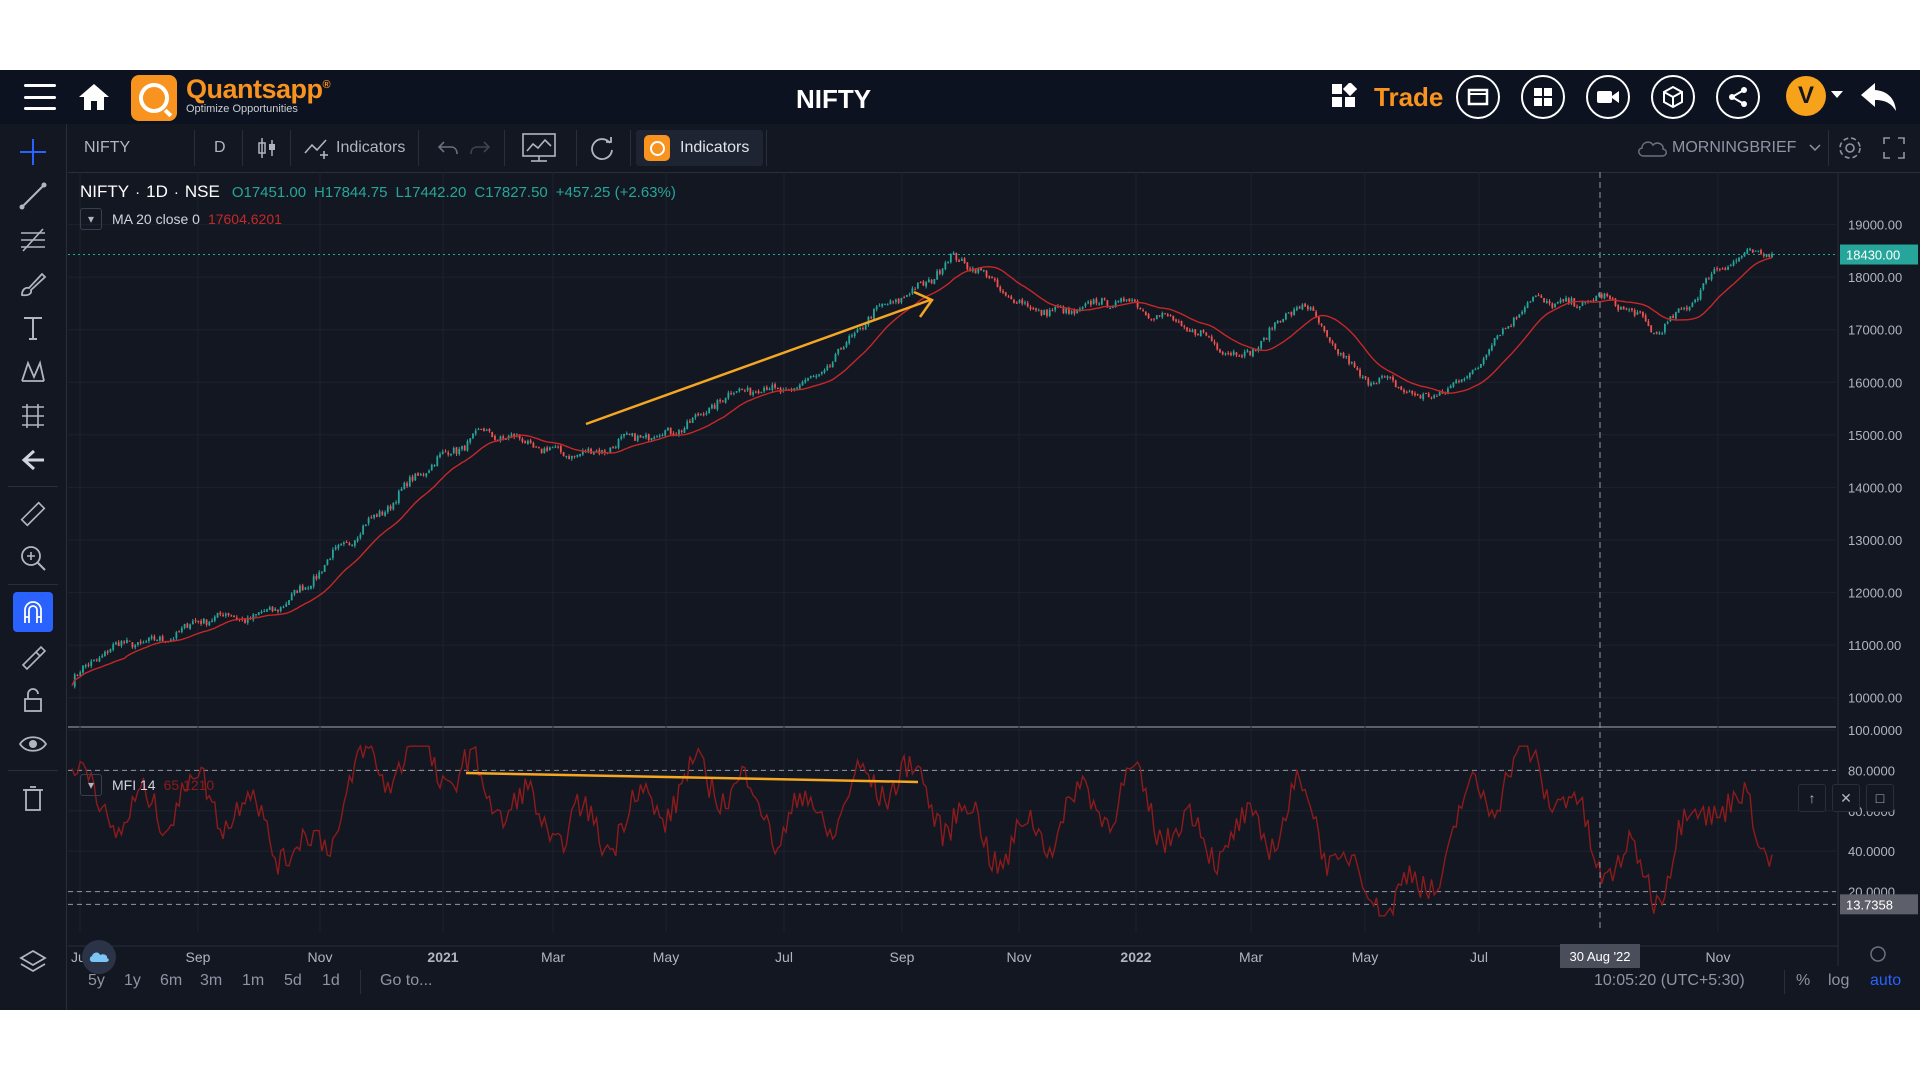 The width and height of the screenshot is (1920, 1080). What do you see at coordinates (1875, 540) in the screenshot?
I see `price-tick-label: 13000.00` at bounding box center [1875, 540].